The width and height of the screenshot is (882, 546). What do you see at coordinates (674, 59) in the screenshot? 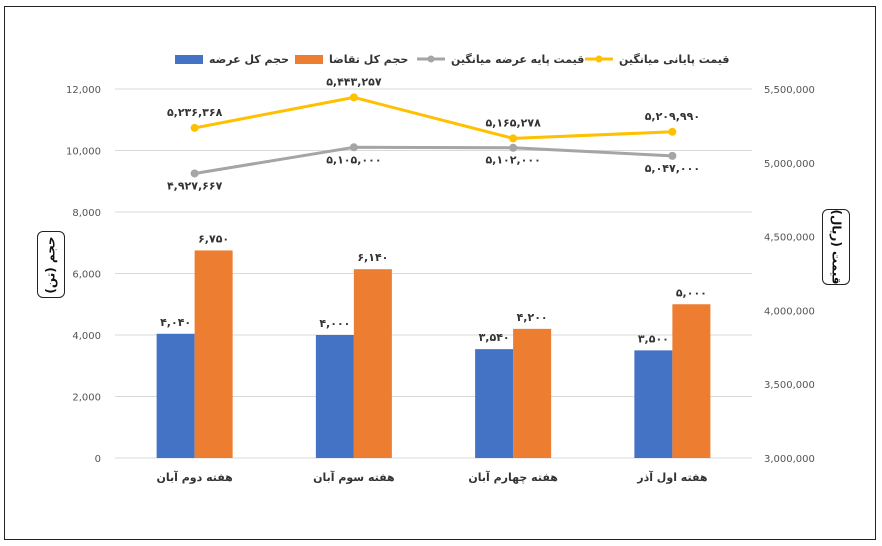
I see `legend-label: قیمت پایانی میانگین` at bounding box center [674, 59].